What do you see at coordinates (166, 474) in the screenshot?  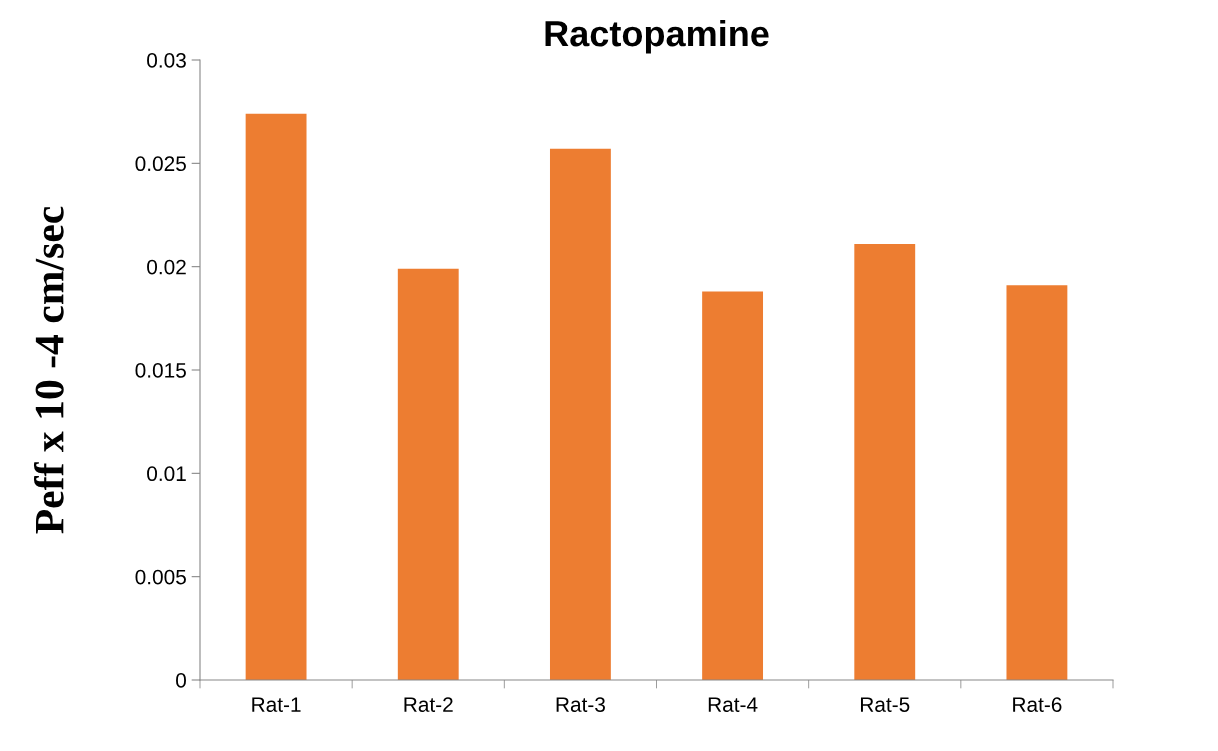 I see `y-tick-label: 0.01` at bounding box center [166, 474].